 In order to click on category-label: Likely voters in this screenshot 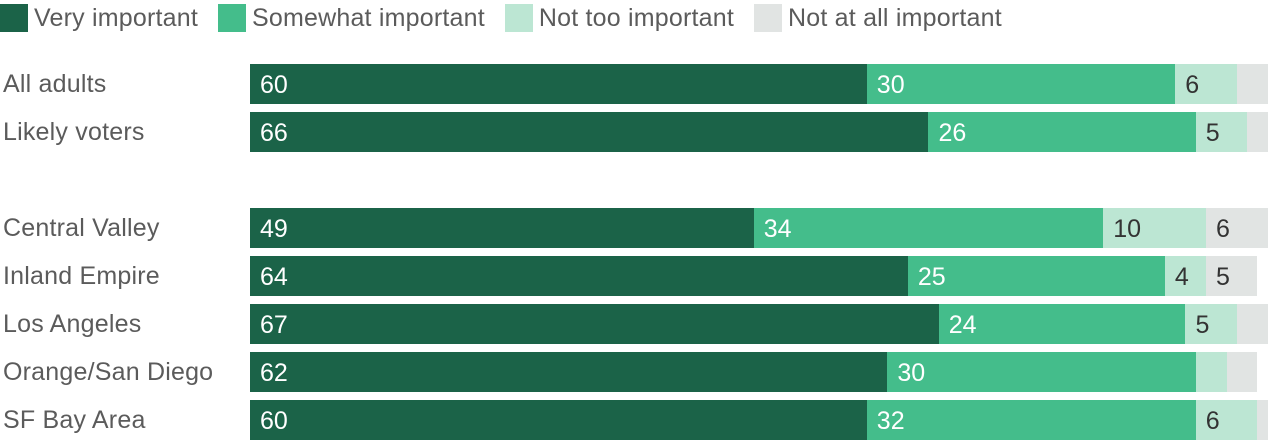, I will do `click(74, 132)`.